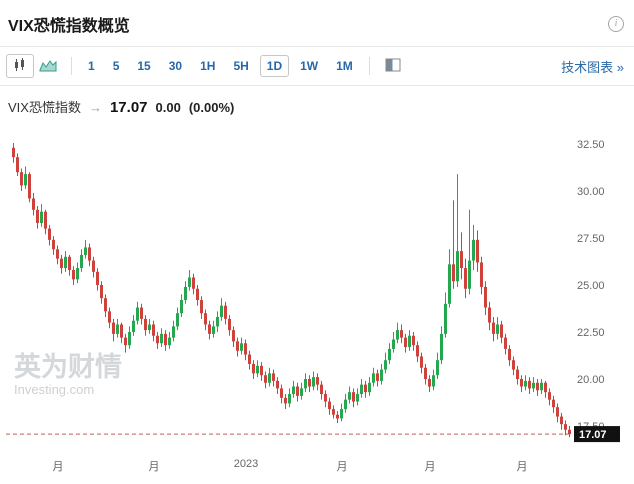  Describe the element at coordinates (369, 66) in the screenshot. I see `toolbar-divider` at that location.